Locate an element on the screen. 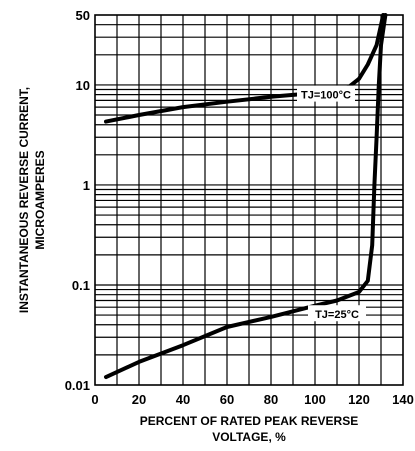 The width and height of the screenshot is (415, 451). y-tick-labels: 0.01 0.1 1 10 50 is located at coordinates (77, 200).